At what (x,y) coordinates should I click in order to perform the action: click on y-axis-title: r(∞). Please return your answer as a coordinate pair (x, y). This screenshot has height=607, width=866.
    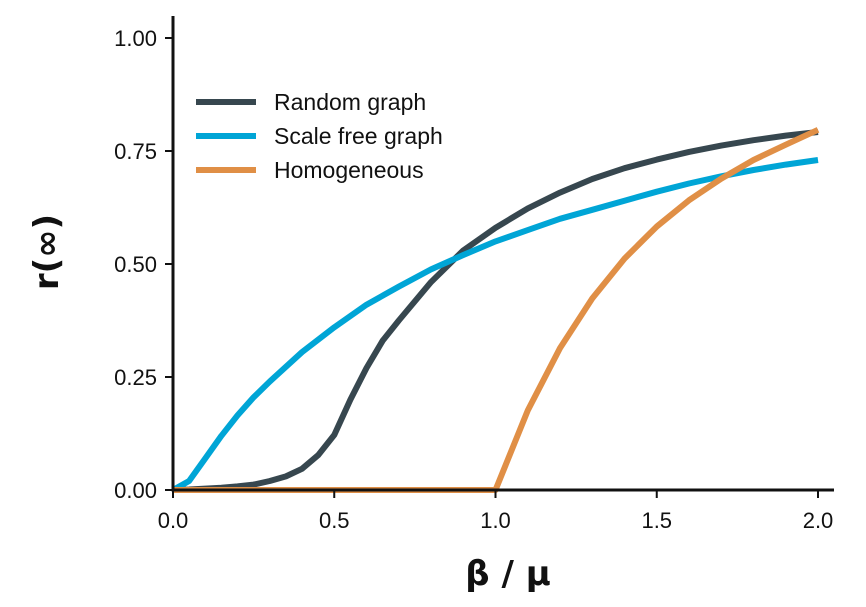
    Looking at the image, I should click on (47, 252).